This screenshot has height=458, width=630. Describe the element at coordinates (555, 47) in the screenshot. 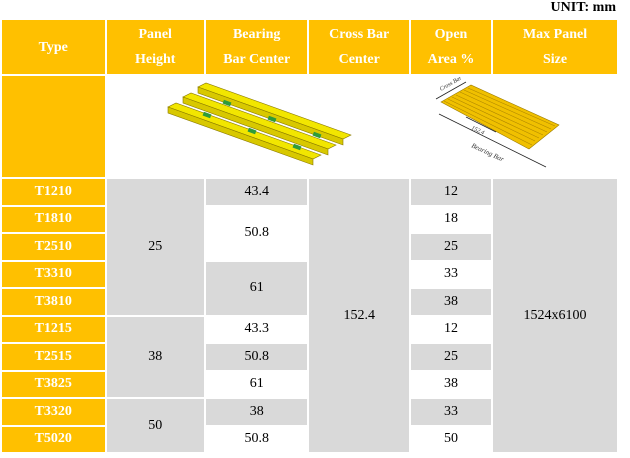

I see `header-max-panel-size: Max Panel Size` at that location.